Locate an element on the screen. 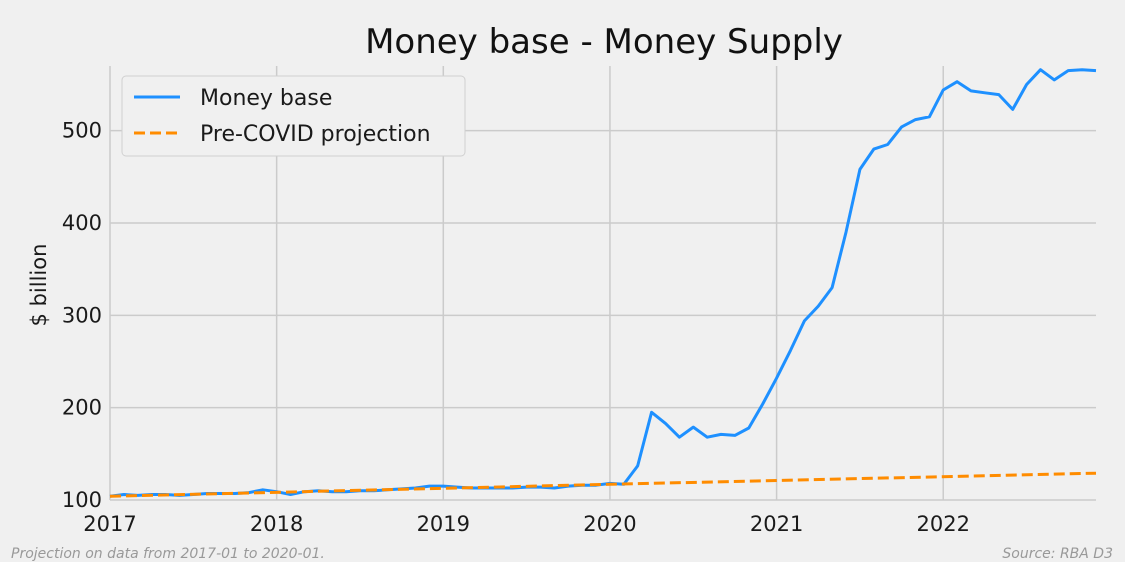 The width and height of the screenshot is (1125, 562). y-tick-label: 300 is located at coordinates (82, 315).